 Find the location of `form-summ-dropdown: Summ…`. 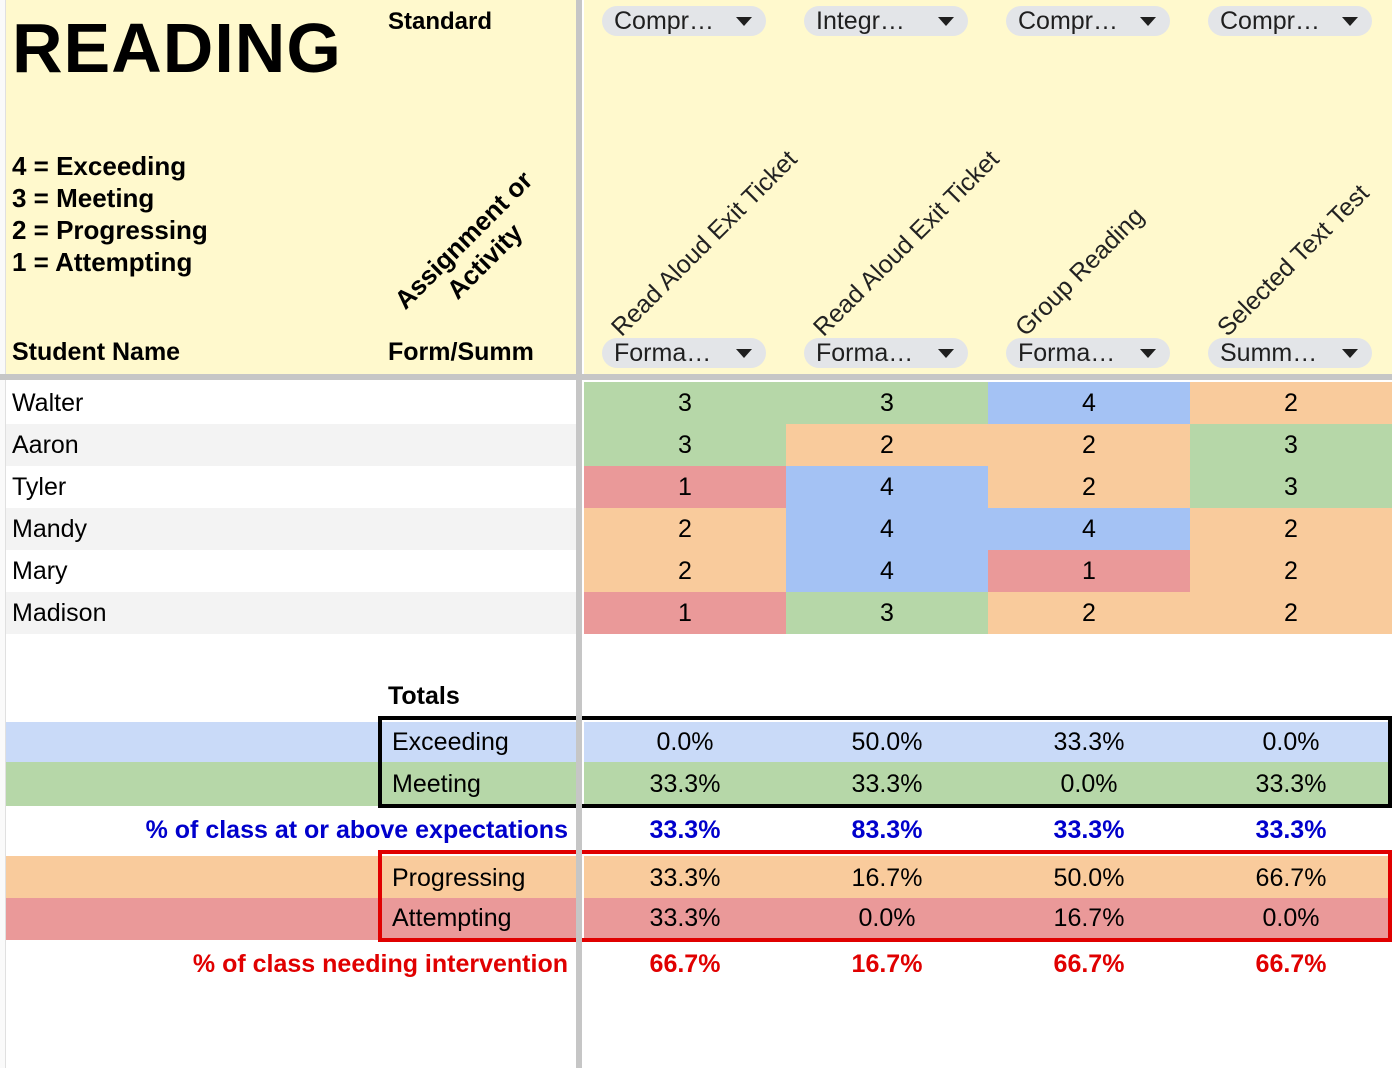

form-summ-dropdown: Summ… is located at coordinates (1290, 353).